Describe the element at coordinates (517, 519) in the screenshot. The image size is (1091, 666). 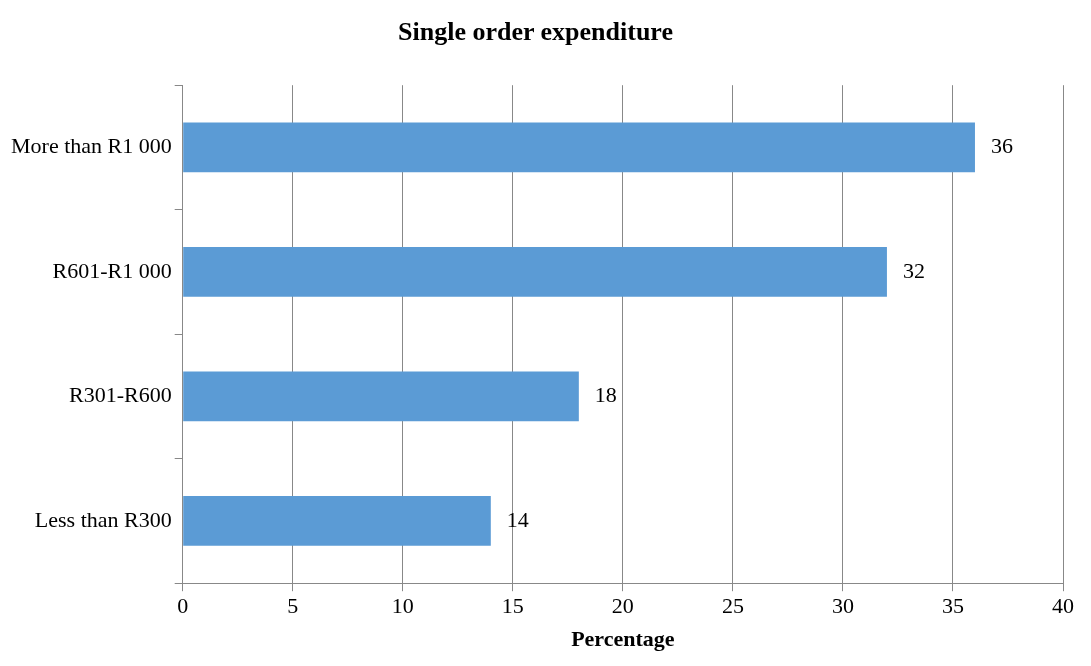
I see `data-label: 14` at that location.